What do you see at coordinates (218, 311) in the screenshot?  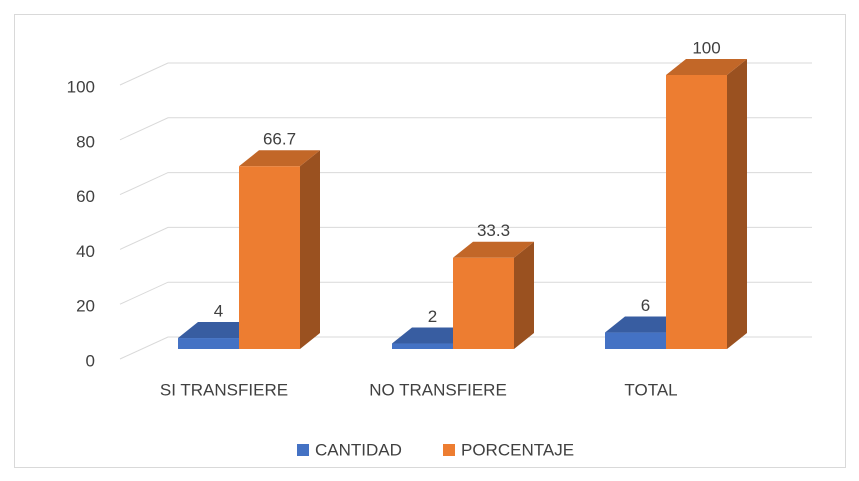 I see `data-label: 4` at bounding box center [218, 311].